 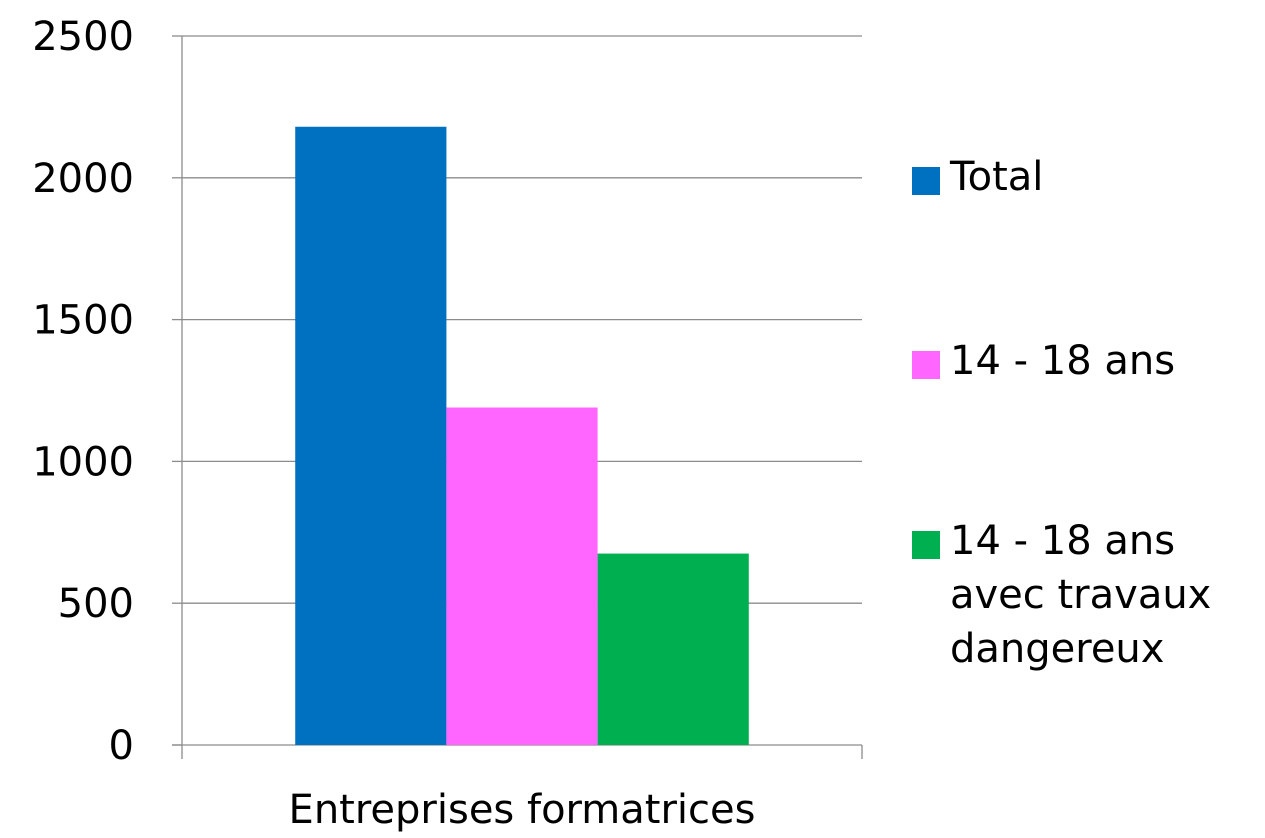 What do you see at coordinates (673, 649) in the screenshot?
I see `bar-14-18-ans-avec-travaux-dangereux` at bounding box center [673, 649].